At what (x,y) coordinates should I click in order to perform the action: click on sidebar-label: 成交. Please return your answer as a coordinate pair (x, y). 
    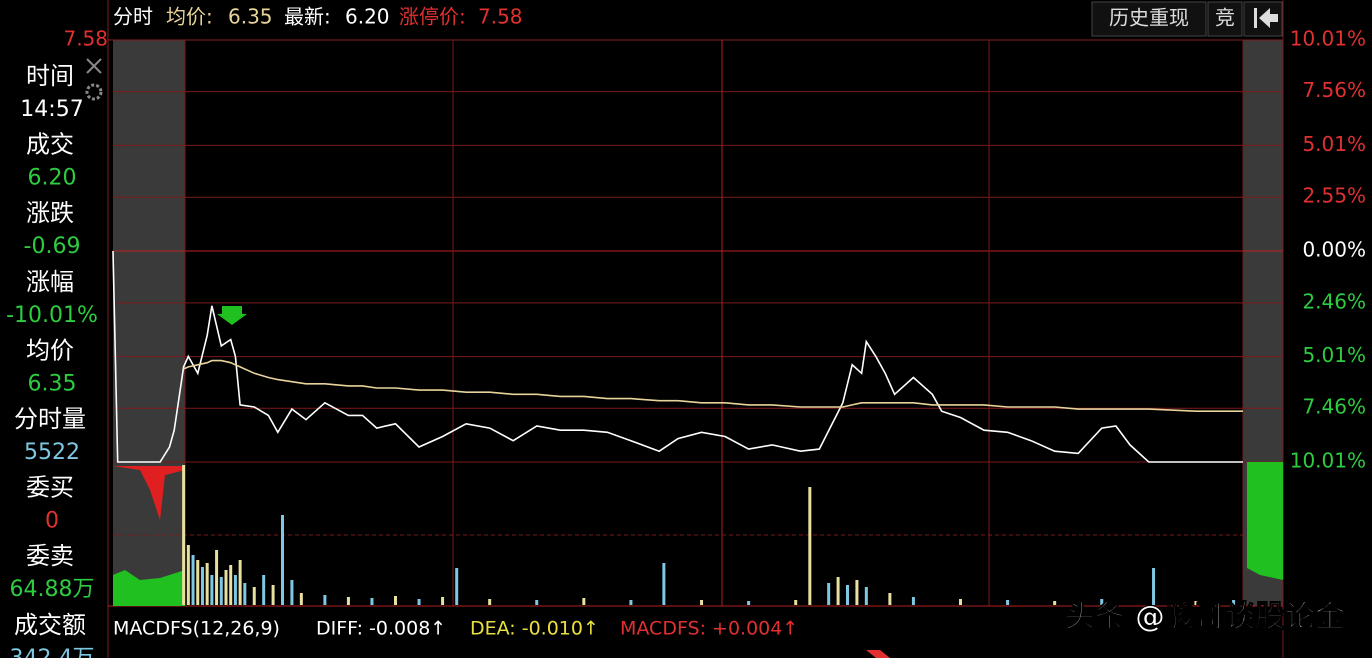
    Looking at the image, I should click on (50, 145).